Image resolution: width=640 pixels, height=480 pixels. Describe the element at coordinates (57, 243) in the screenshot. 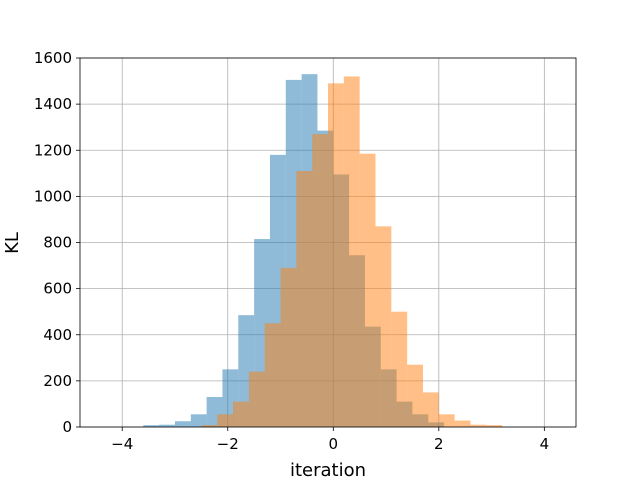

I see `y-tick-label-4: 800` at that location.